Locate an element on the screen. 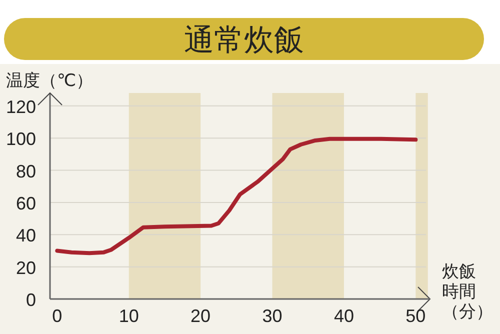 Image resolution: width=500 pixels, height=334 pixels. x-tick-label: 50 is located at coordinates (416, 316).